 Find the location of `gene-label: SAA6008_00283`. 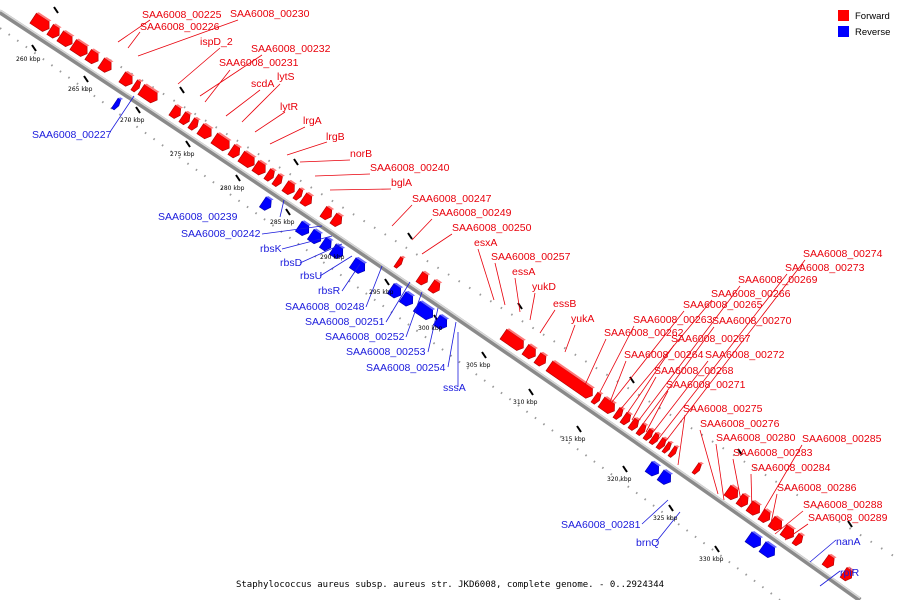

gene-label: SAA6008_00283 is located at coordinates (773, 453).